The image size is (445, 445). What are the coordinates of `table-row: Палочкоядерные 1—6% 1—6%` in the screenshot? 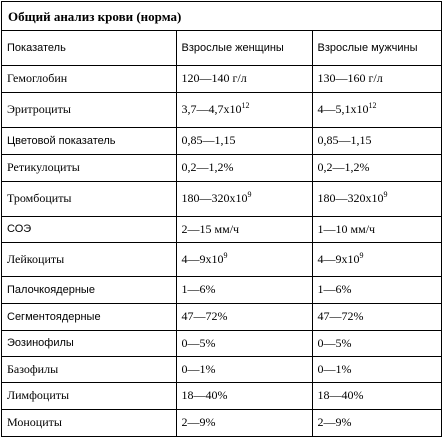 It's located at (221, 289).